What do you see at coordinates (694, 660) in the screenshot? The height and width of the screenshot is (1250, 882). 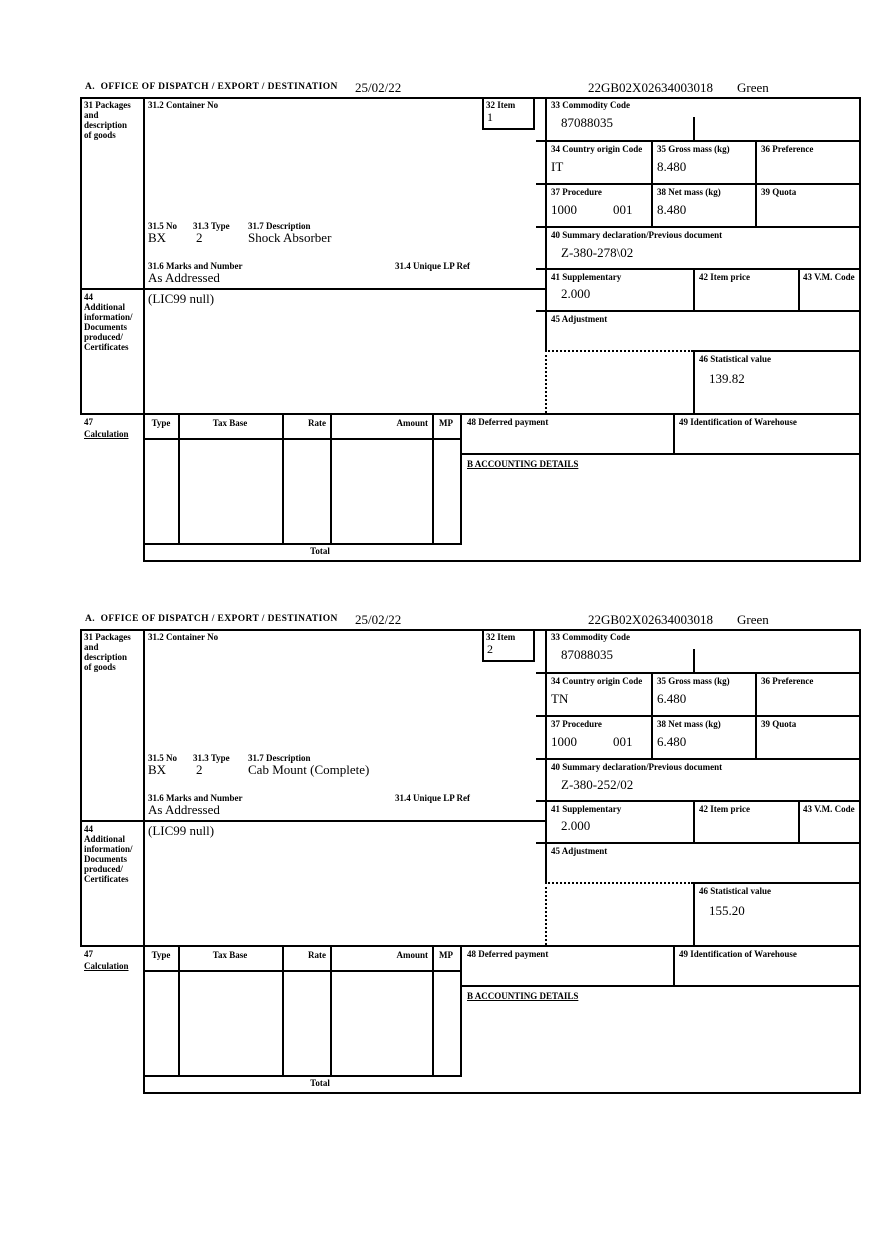 I see `box33-subfield-divider` at bounding box center [694, 660].